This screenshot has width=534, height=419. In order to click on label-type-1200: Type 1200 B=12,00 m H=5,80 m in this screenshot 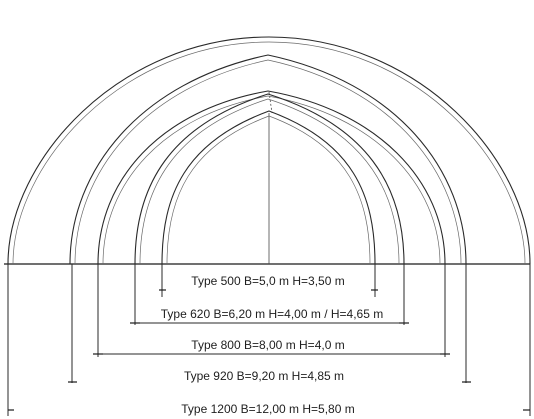, I will do `click(267, 409)`.